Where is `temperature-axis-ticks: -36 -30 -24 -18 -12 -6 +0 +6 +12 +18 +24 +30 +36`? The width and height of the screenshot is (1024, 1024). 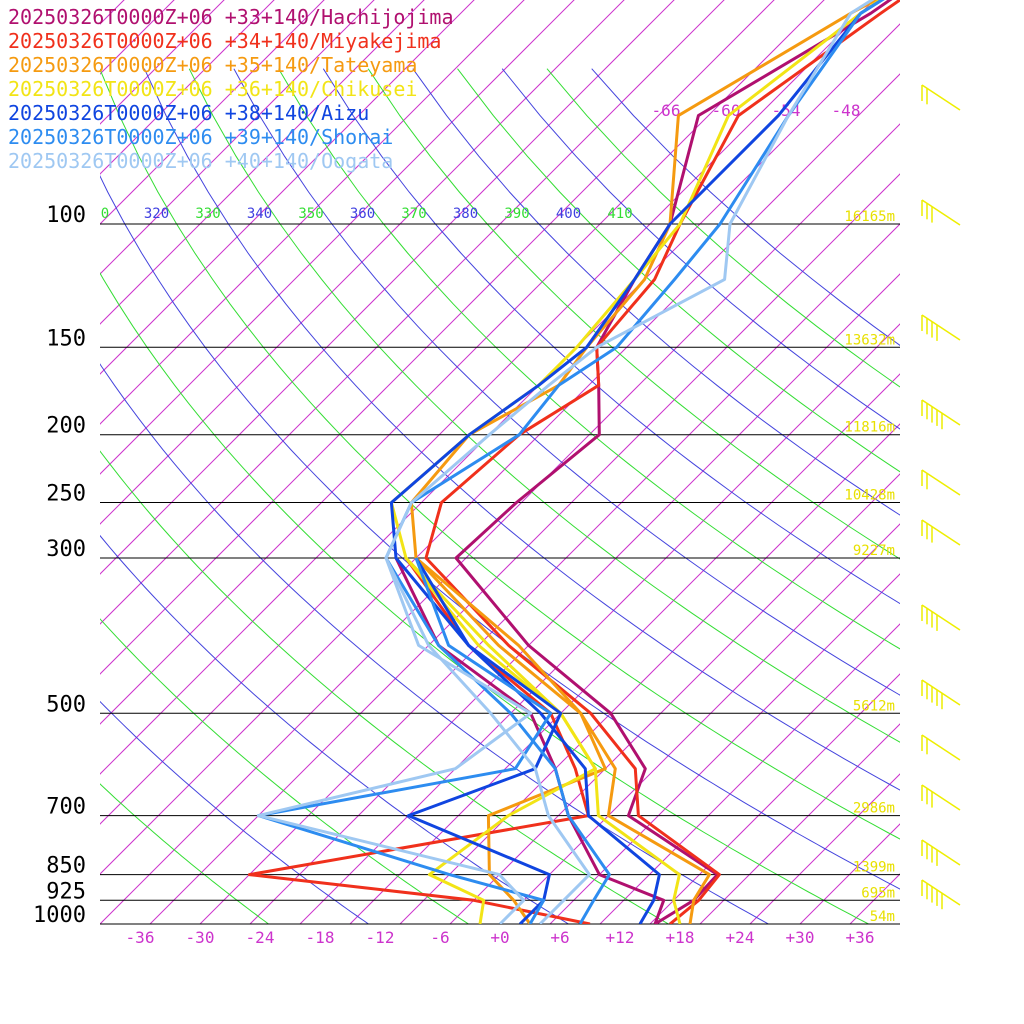
temperature-axis-ticks: -36 -30 -24 -18 -12 -6 +0 +6 +12 +18 +24 +30 +36 is located at coordinates (500, 937).